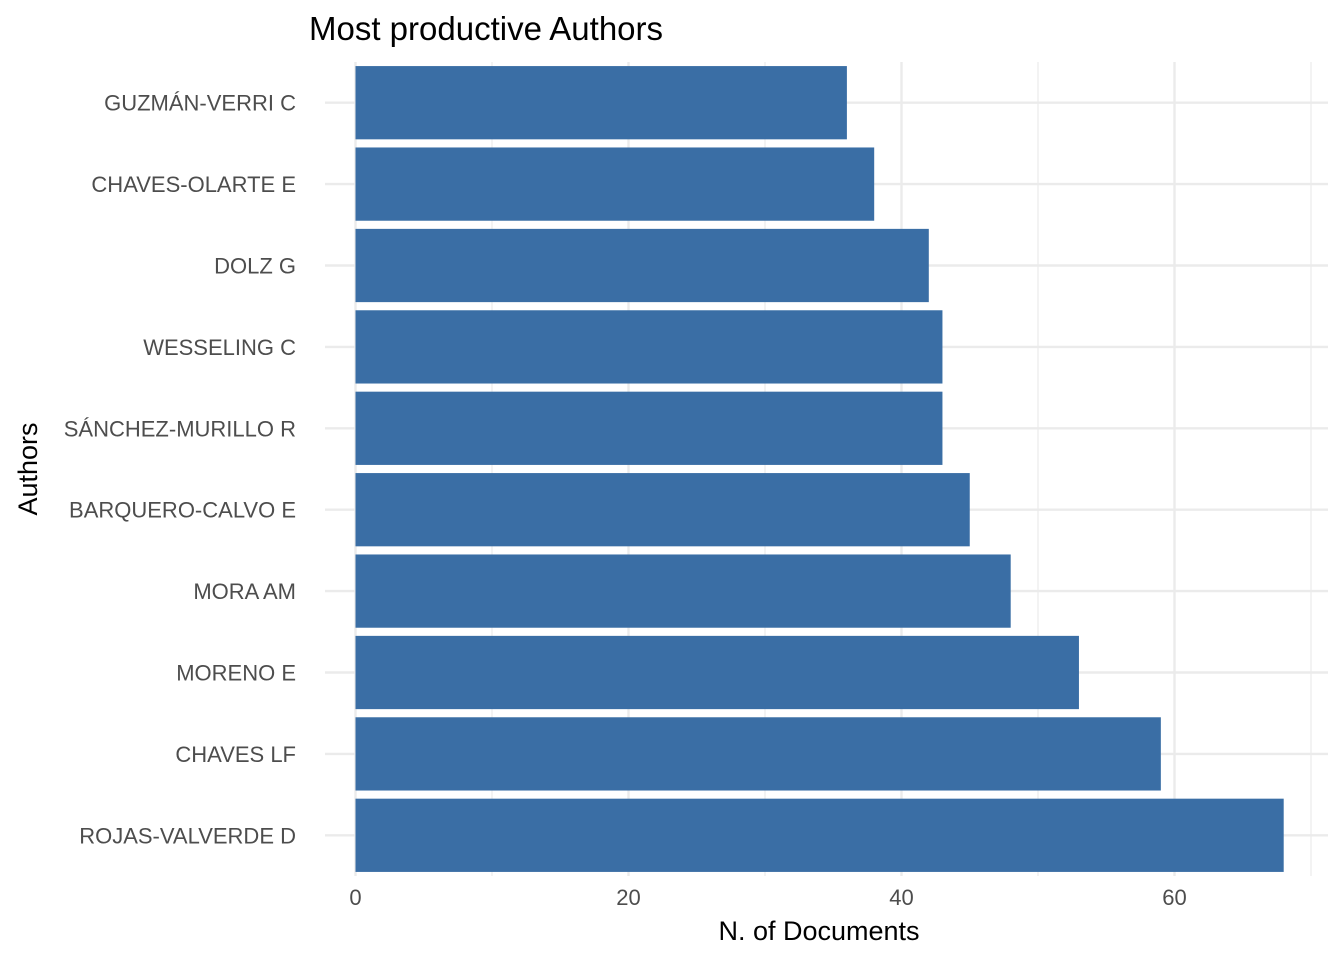  What do you see at coordinates (219, 347) in the screenshot?
I see `y-tick-label: WESSELING C` at bounding box center [219, 347].